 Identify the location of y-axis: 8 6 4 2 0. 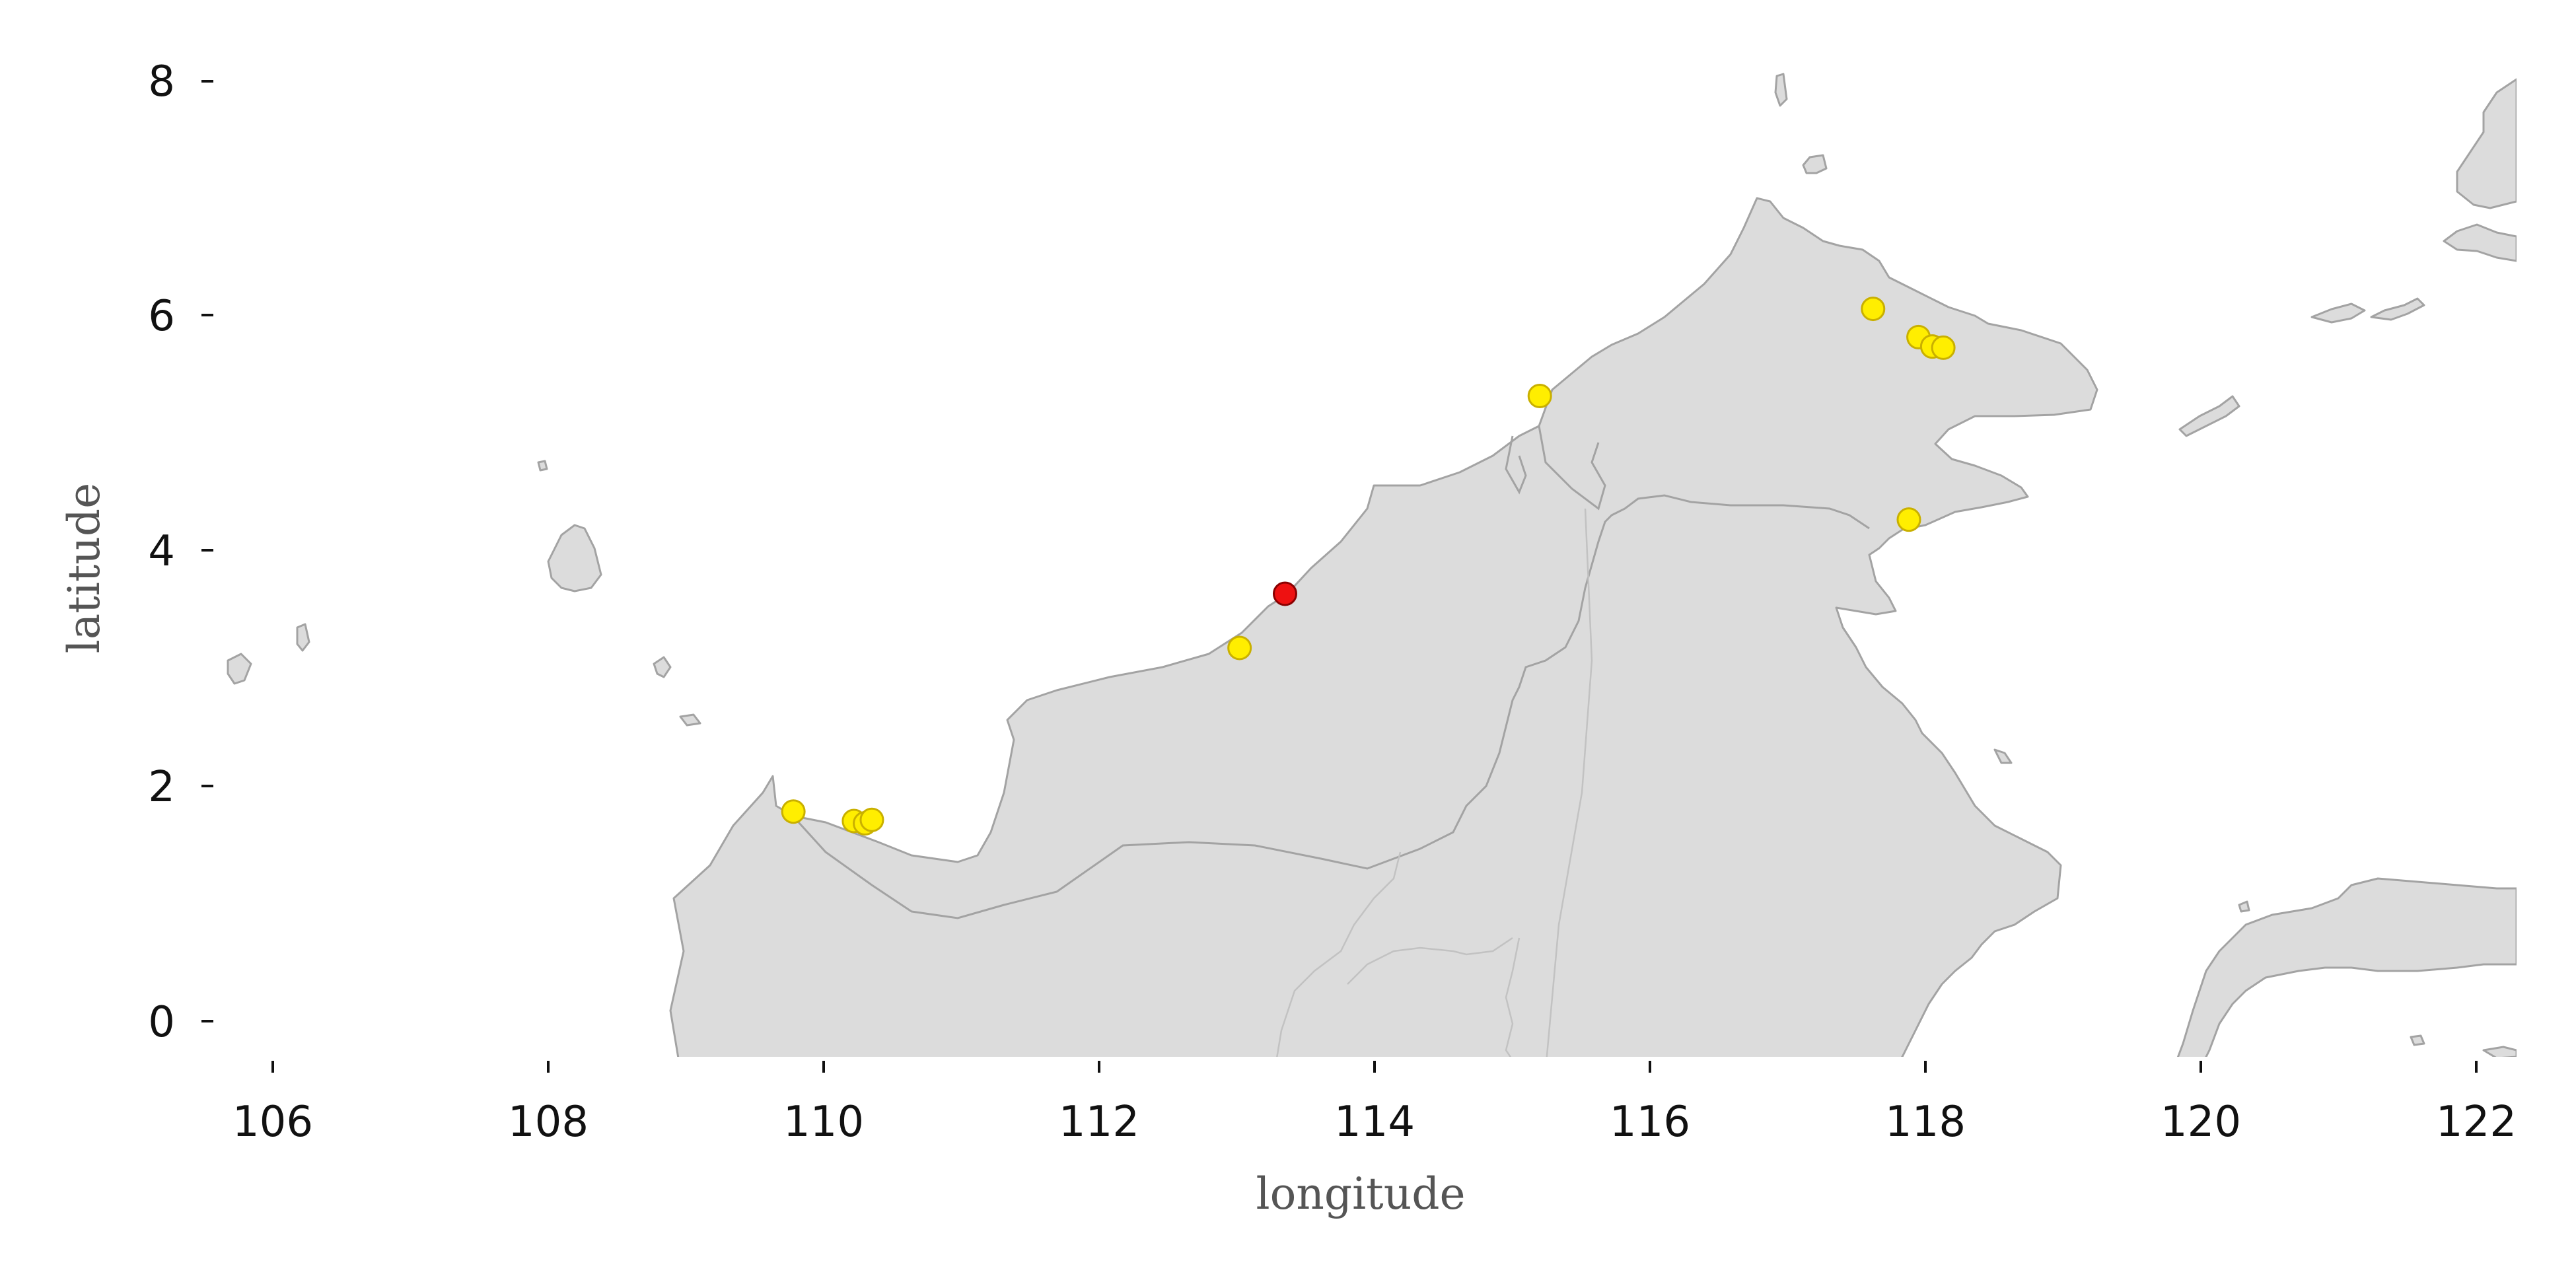
(180, 552).